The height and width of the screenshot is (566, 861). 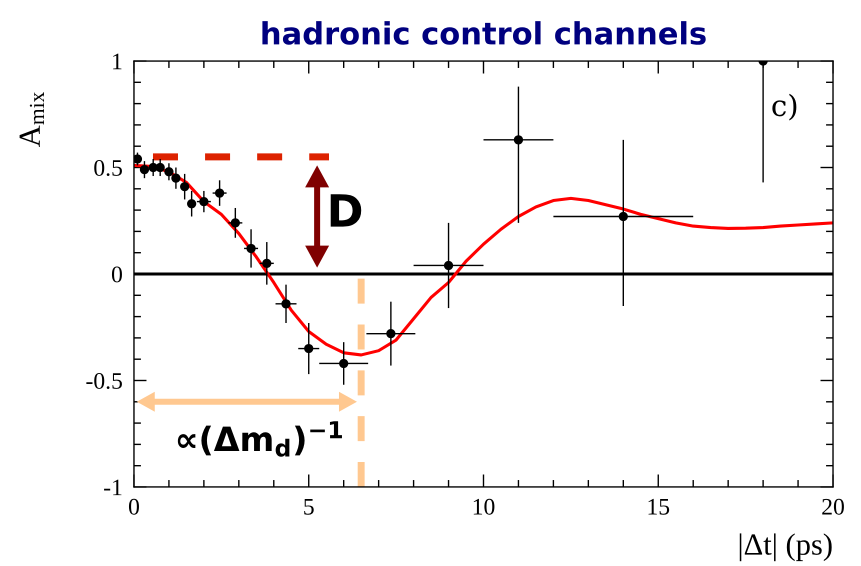 I want to click on y-axis-title: A$_{mix}$, so click(x=32, y=120).